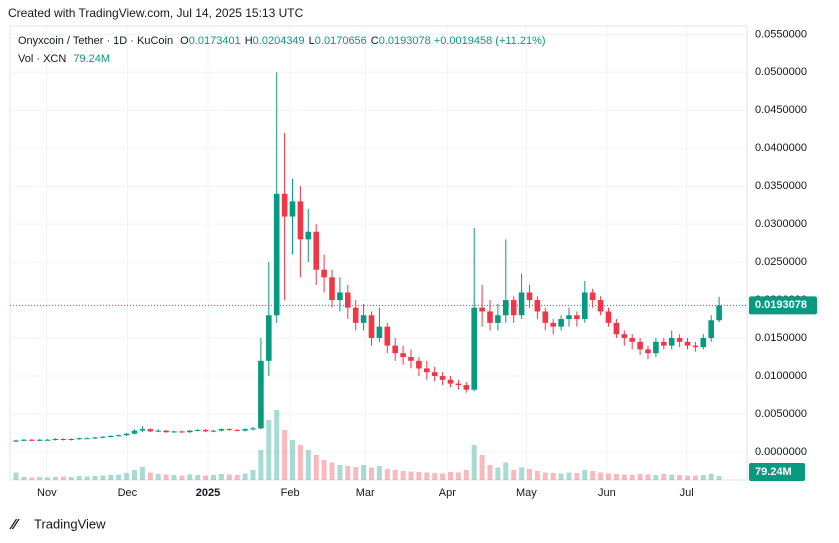 The image size is (839, 543). I want to click on x-tick-label: 2025, so click(208, 493).